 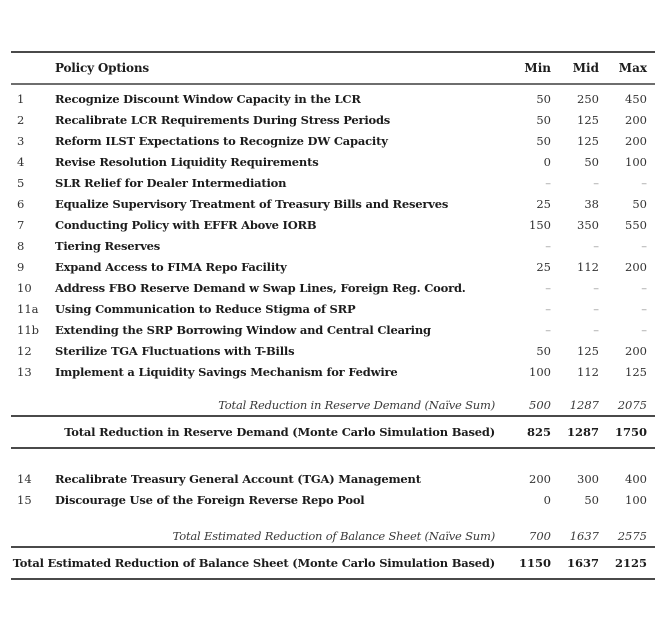 I want to click on mid-value: 50, so click(x=591, y=499).